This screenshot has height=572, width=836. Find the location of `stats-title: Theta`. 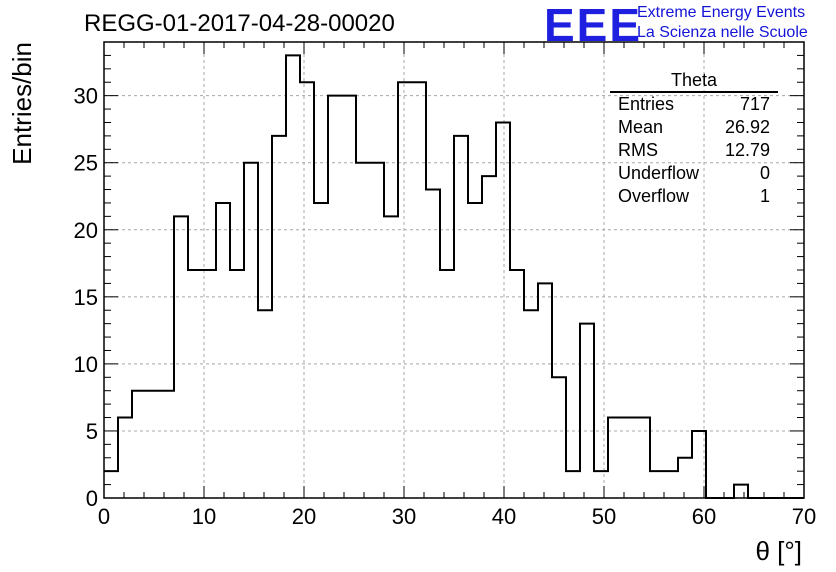

stats-title: Theta is located at coordinates (694, 81).